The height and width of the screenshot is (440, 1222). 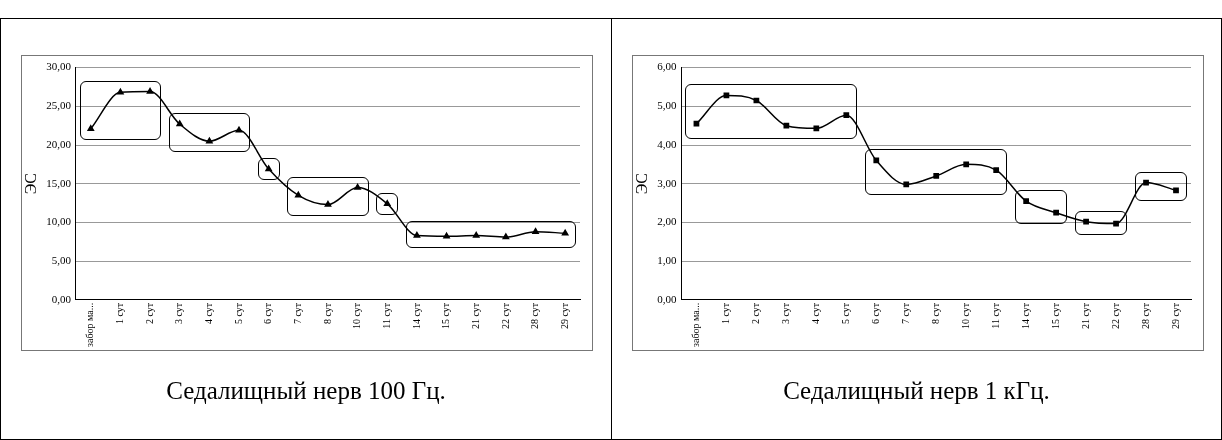 What do you see at coordinates (916, 391) in the screenshot?
I see `text: Седалищный нерв 1 кГц.` at bounding box center [916, 391].